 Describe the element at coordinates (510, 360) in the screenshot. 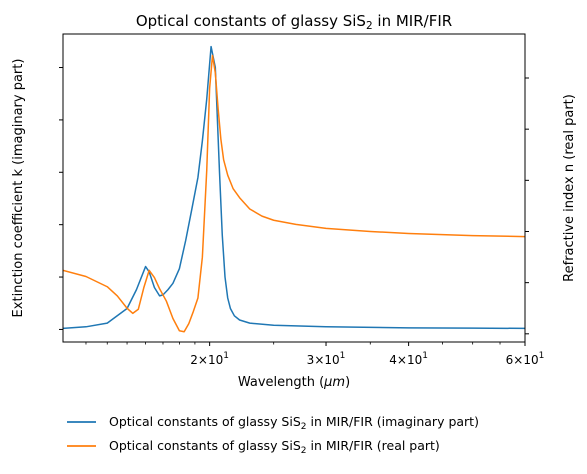

I see `x-tick-base: 6` at that location.